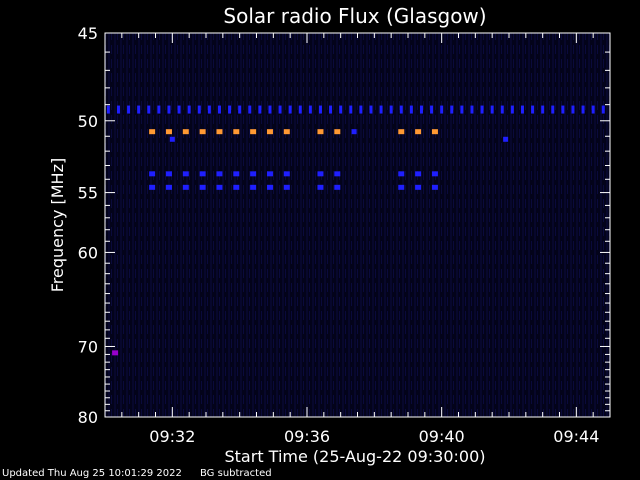  Describe the element at coordinates (88, 33) in the screenshot. I see `y-tick-label: 45` at that location.